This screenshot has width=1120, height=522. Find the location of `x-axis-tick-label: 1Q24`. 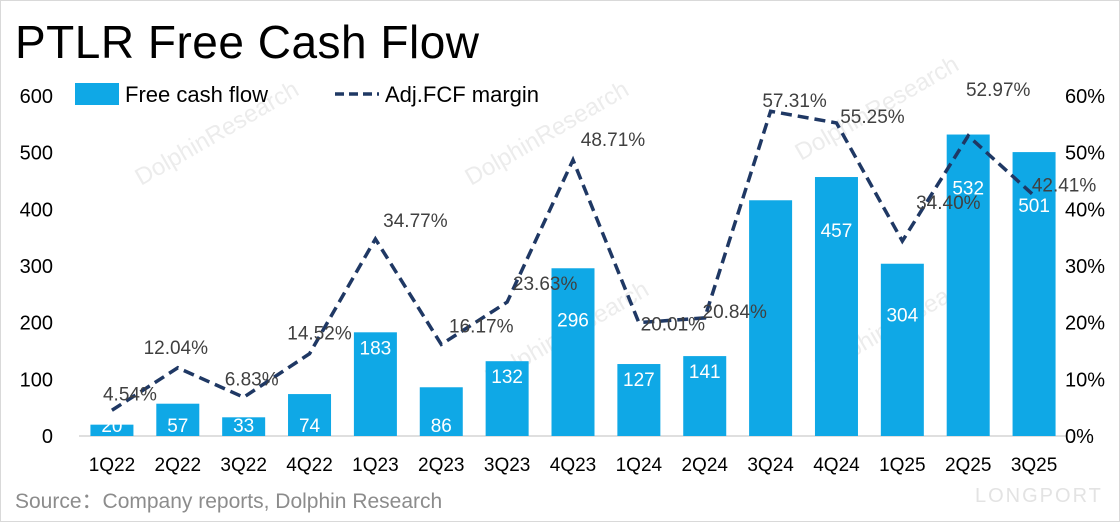

x-axis-tick-label: 1Q24 is located at coordinates (639, 465).